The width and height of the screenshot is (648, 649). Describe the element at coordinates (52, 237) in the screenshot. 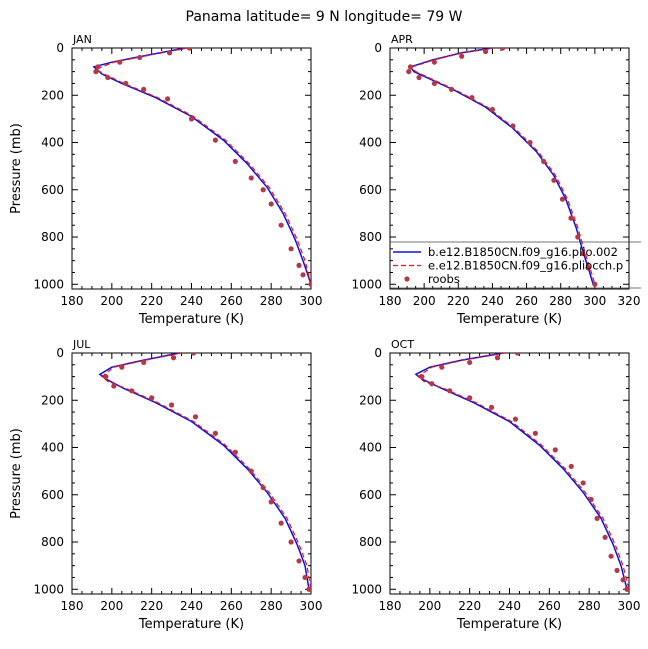

I see `y-tick-label: 800` at that location.